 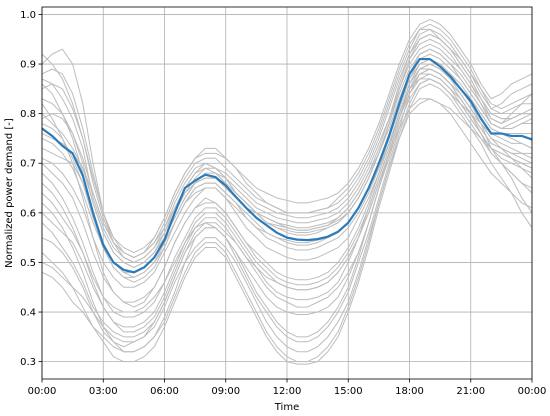 I want to click on x-tick-label: 06:00, so click(x=164, y=391).